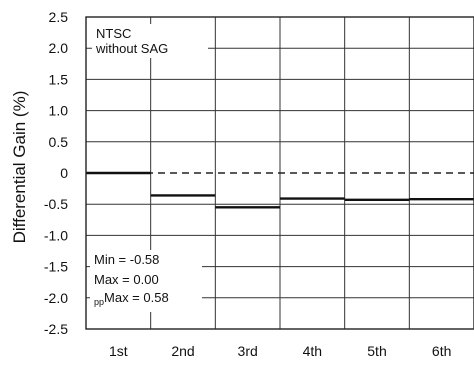 This screenshot has width=474, height=369. Describe the element at coordinates (131, 48) in the screenshot. I see `annotation-without-sag: without SAG` at that location.